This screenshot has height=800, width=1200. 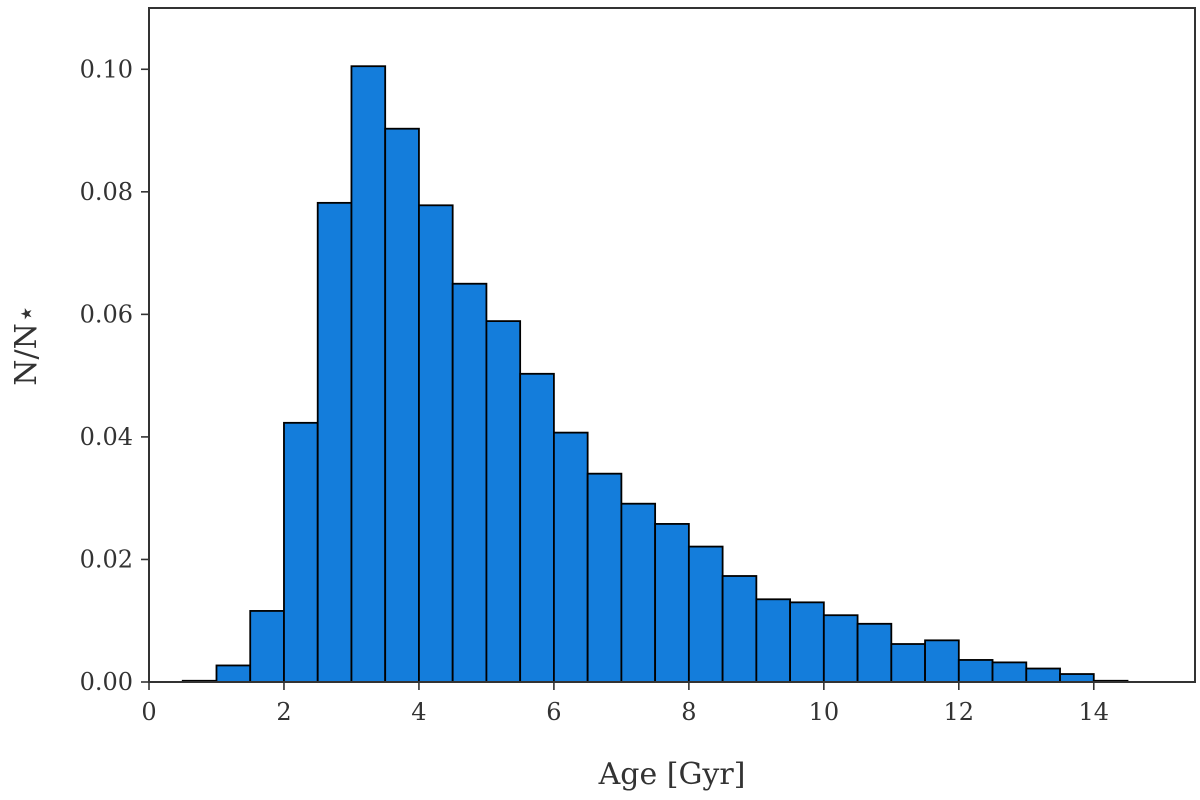 I want to click on x-tick-label: 2, so click(x=283, y=712).